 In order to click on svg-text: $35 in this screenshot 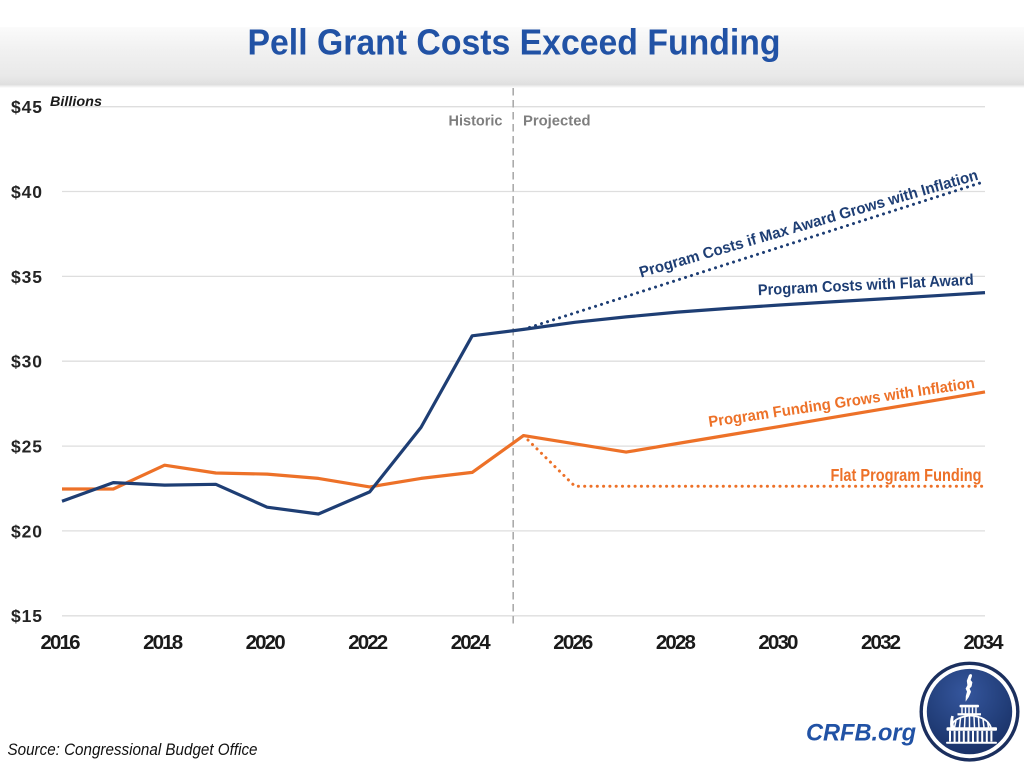, I will do `click(26, 277)`.